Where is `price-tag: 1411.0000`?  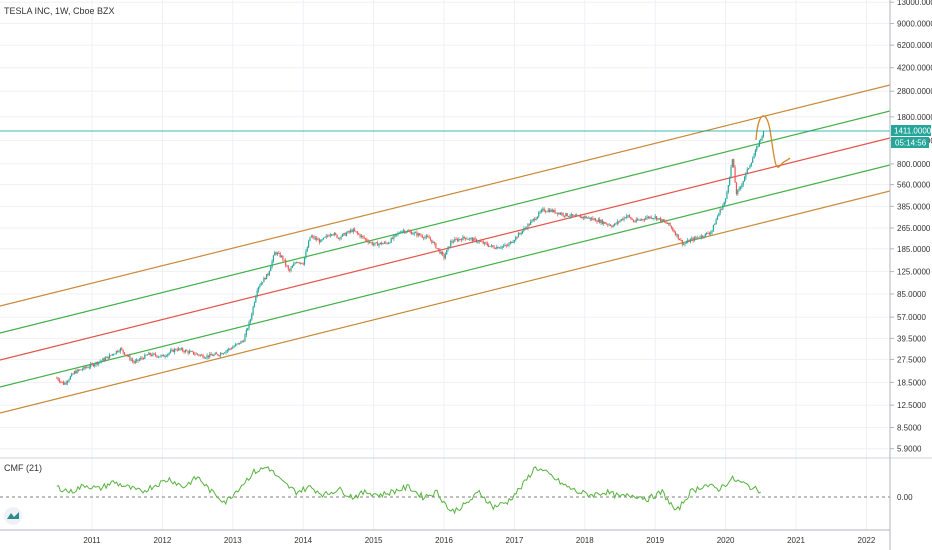 price-tag: 1411.0000 is located at coordinates (911, 130).